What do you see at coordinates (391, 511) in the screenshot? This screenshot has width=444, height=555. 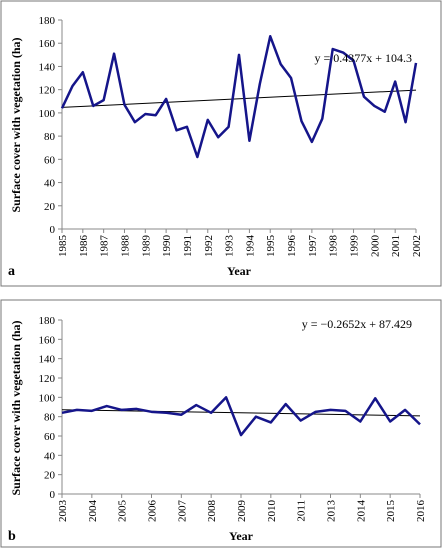 I see `x-tick-label: 2015` at bounding box center [391, 511].